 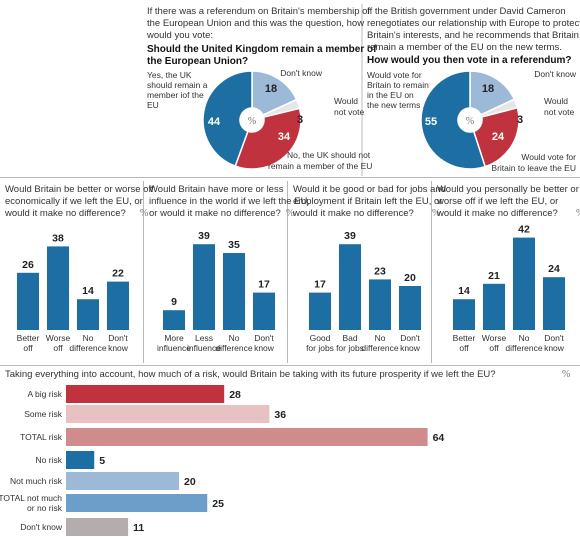 What do you see at coordinates (464, 348) in the screenshot?
I see `bars4-category-0-line-1: off` at bounding box center [464, 348].